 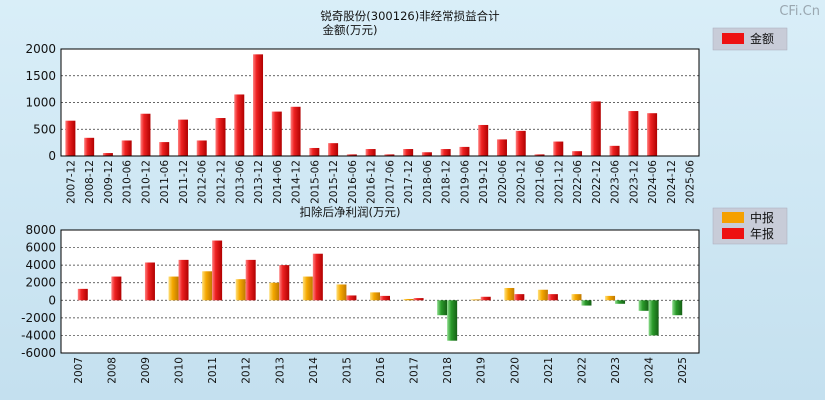 What do you see at coordinates (40, 230) in the screenshot?
I see `chart2-y-tick-label: 8000` at bounding box center [40, 230].